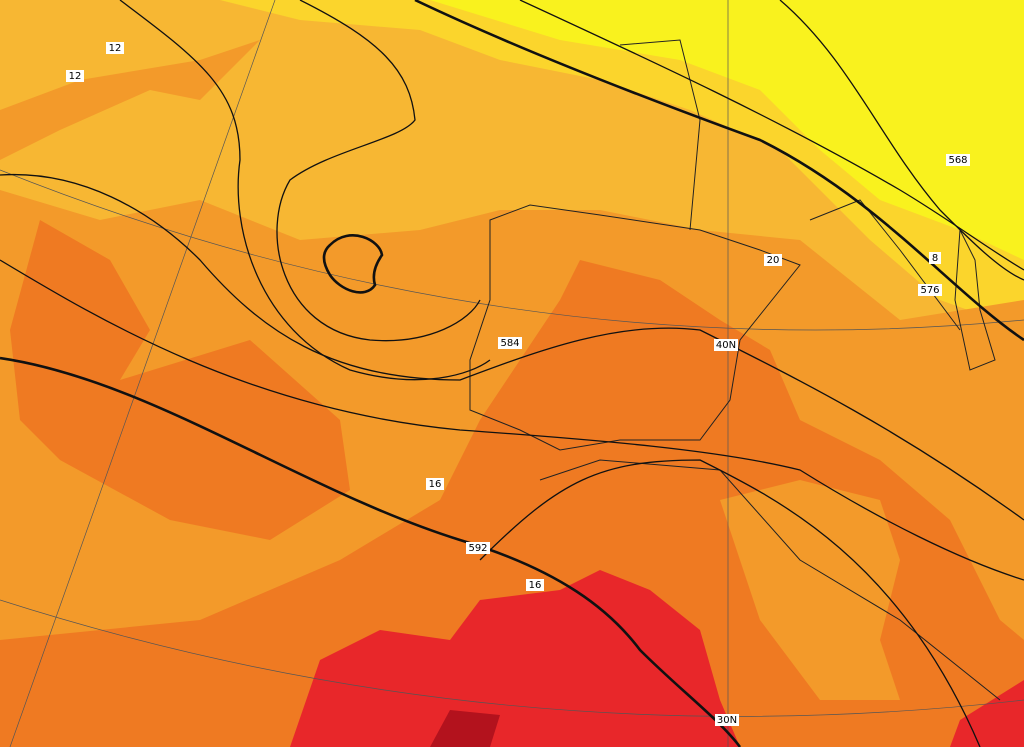 The image size is (1024, 747). I want to click on contour-label: 584, so click(509, 343).